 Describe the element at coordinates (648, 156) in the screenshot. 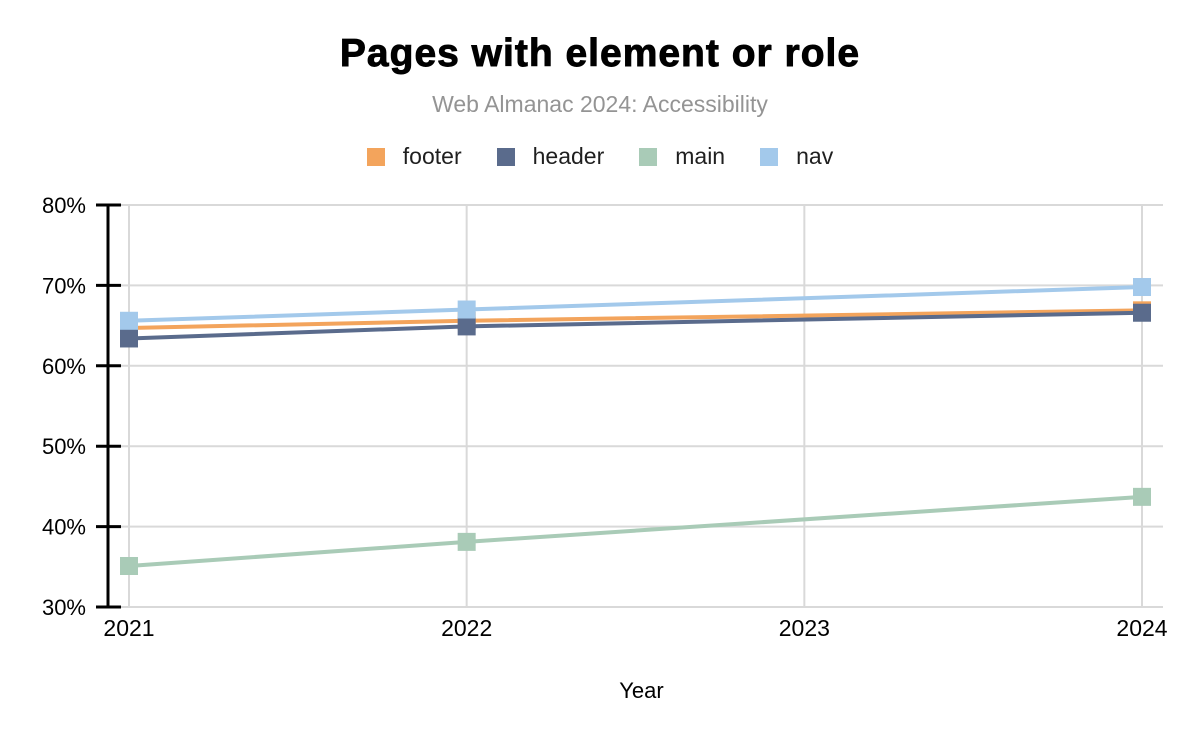

I see `legend-swatch-main` at that location.